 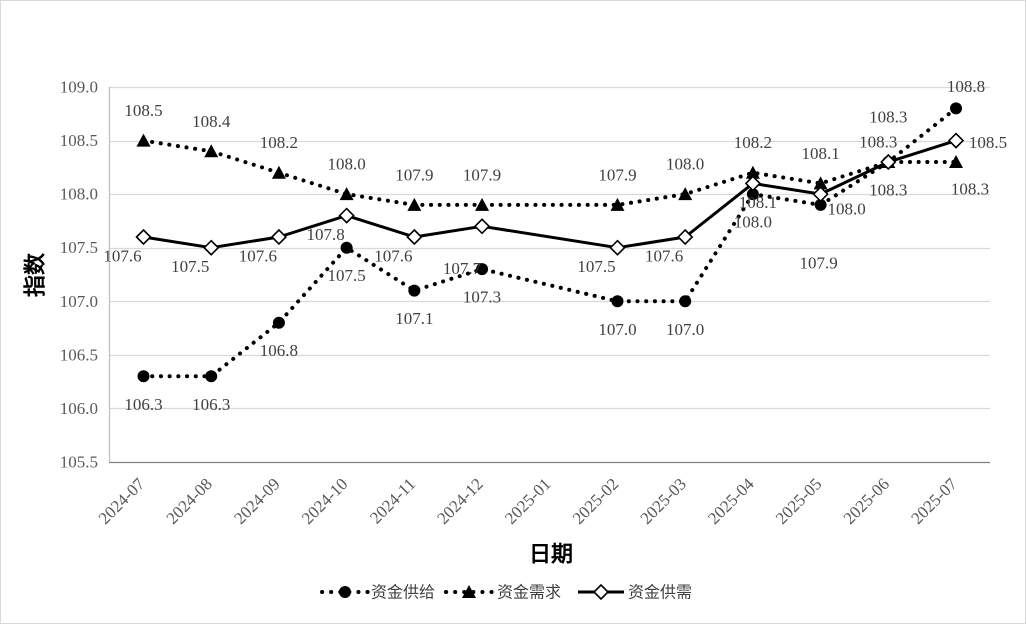 I want to click on legend-circle-marker, so click(x=345, y=592).